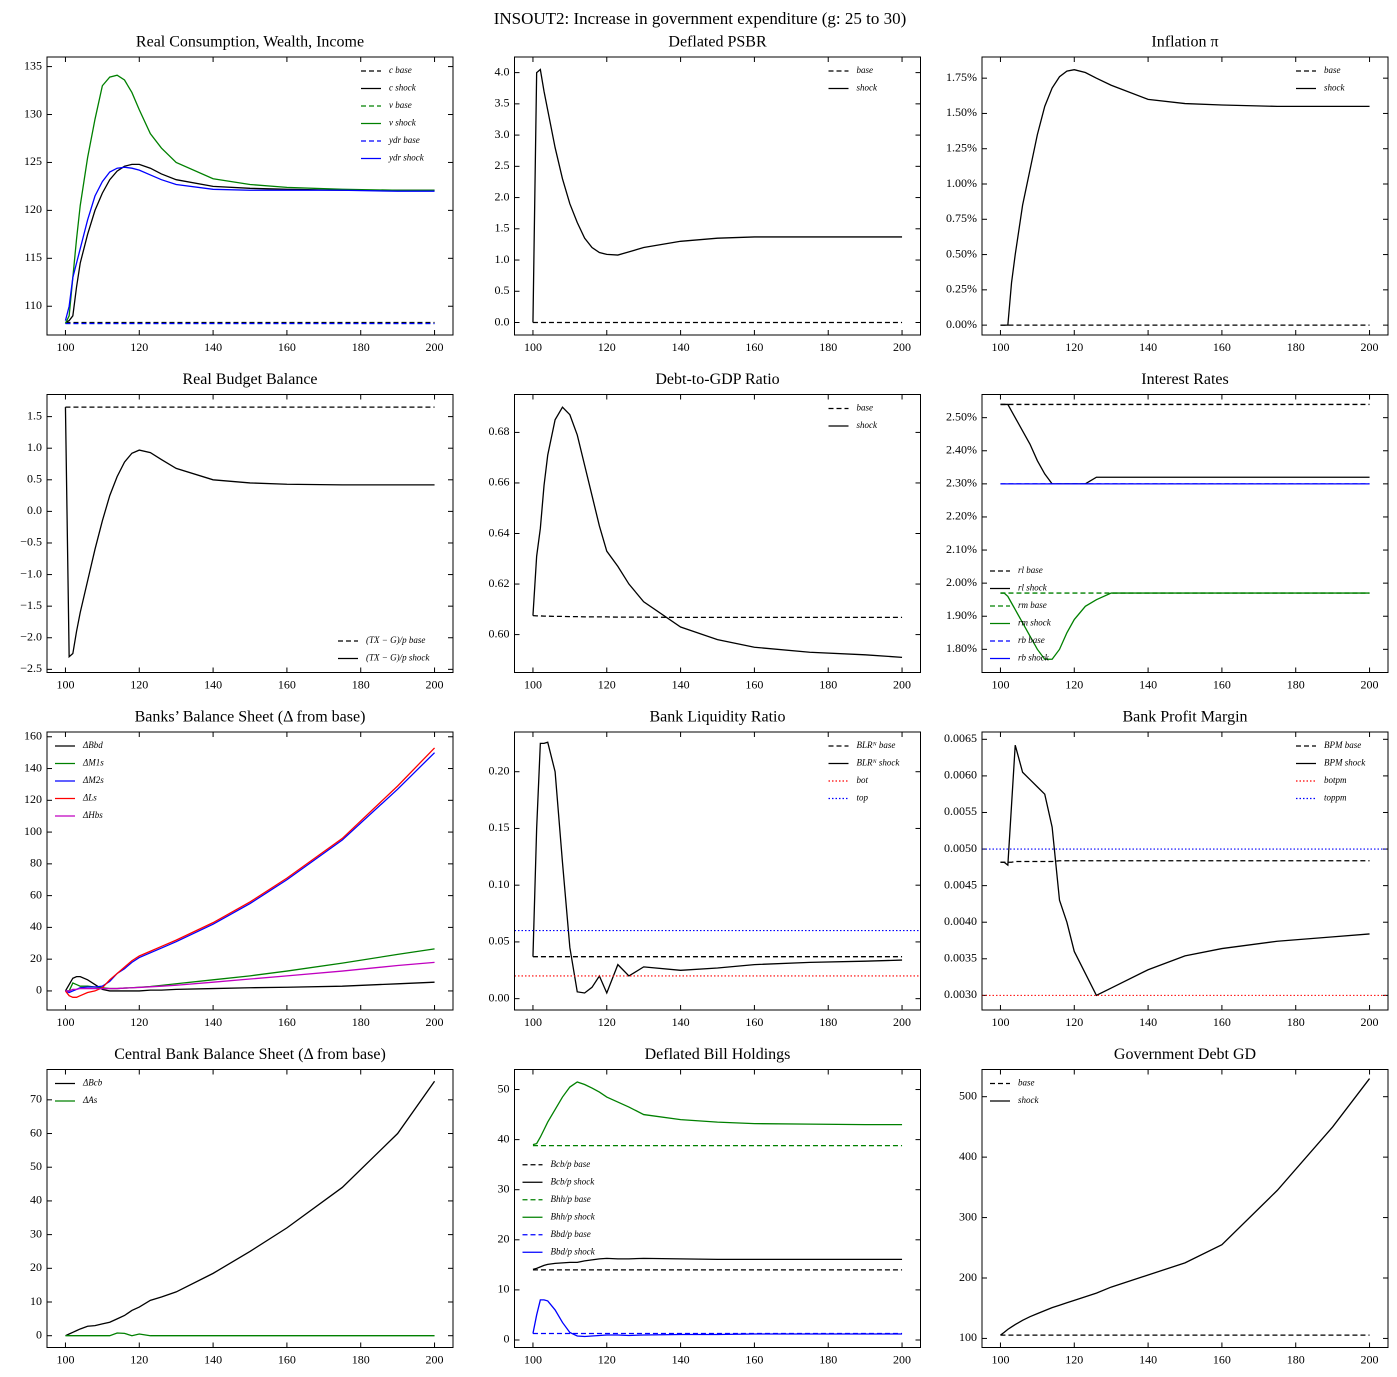 The width and height of the screenshot is (1397, 1377). What do you see at coordinates (1342, 745) in the screenshot?
I see `legend-label: BPM base` at bounding box center [1342, 745].